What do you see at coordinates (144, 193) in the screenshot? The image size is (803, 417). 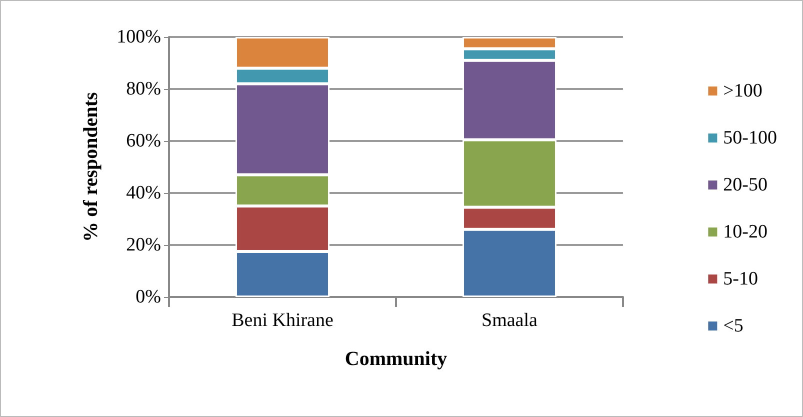 I see `y-tick-label: 40%` at bounding box center [144, 193].